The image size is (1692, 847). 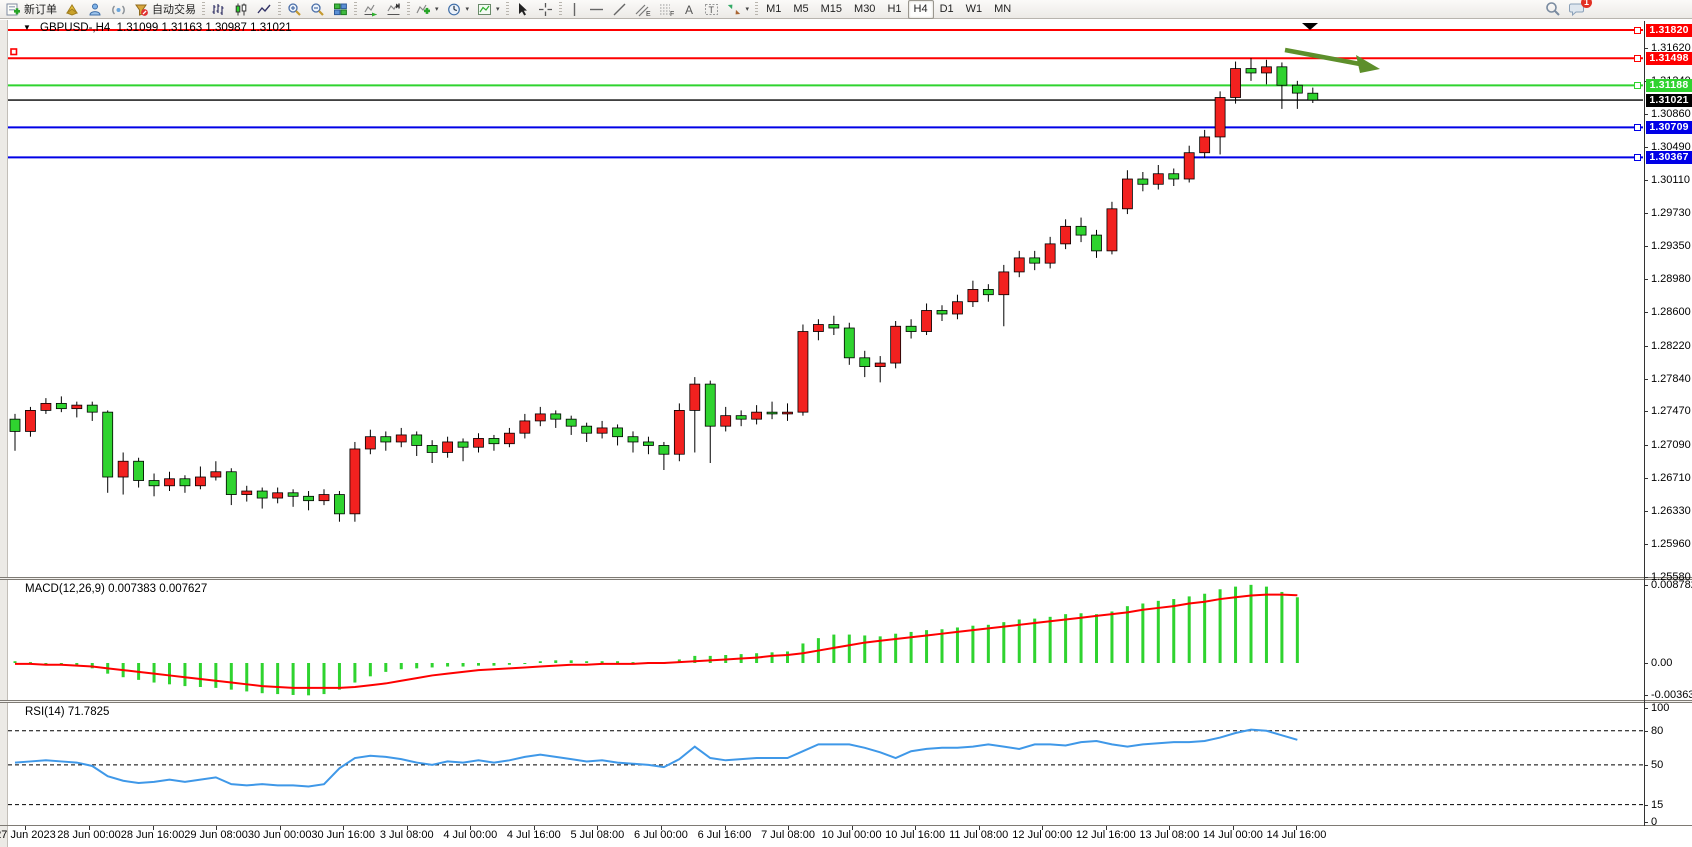 What do you see at coordinates (152, 835) in the screenshot?
I see `time-axis-label: 28 Jun 16:00` at bounding box center [152, 835].